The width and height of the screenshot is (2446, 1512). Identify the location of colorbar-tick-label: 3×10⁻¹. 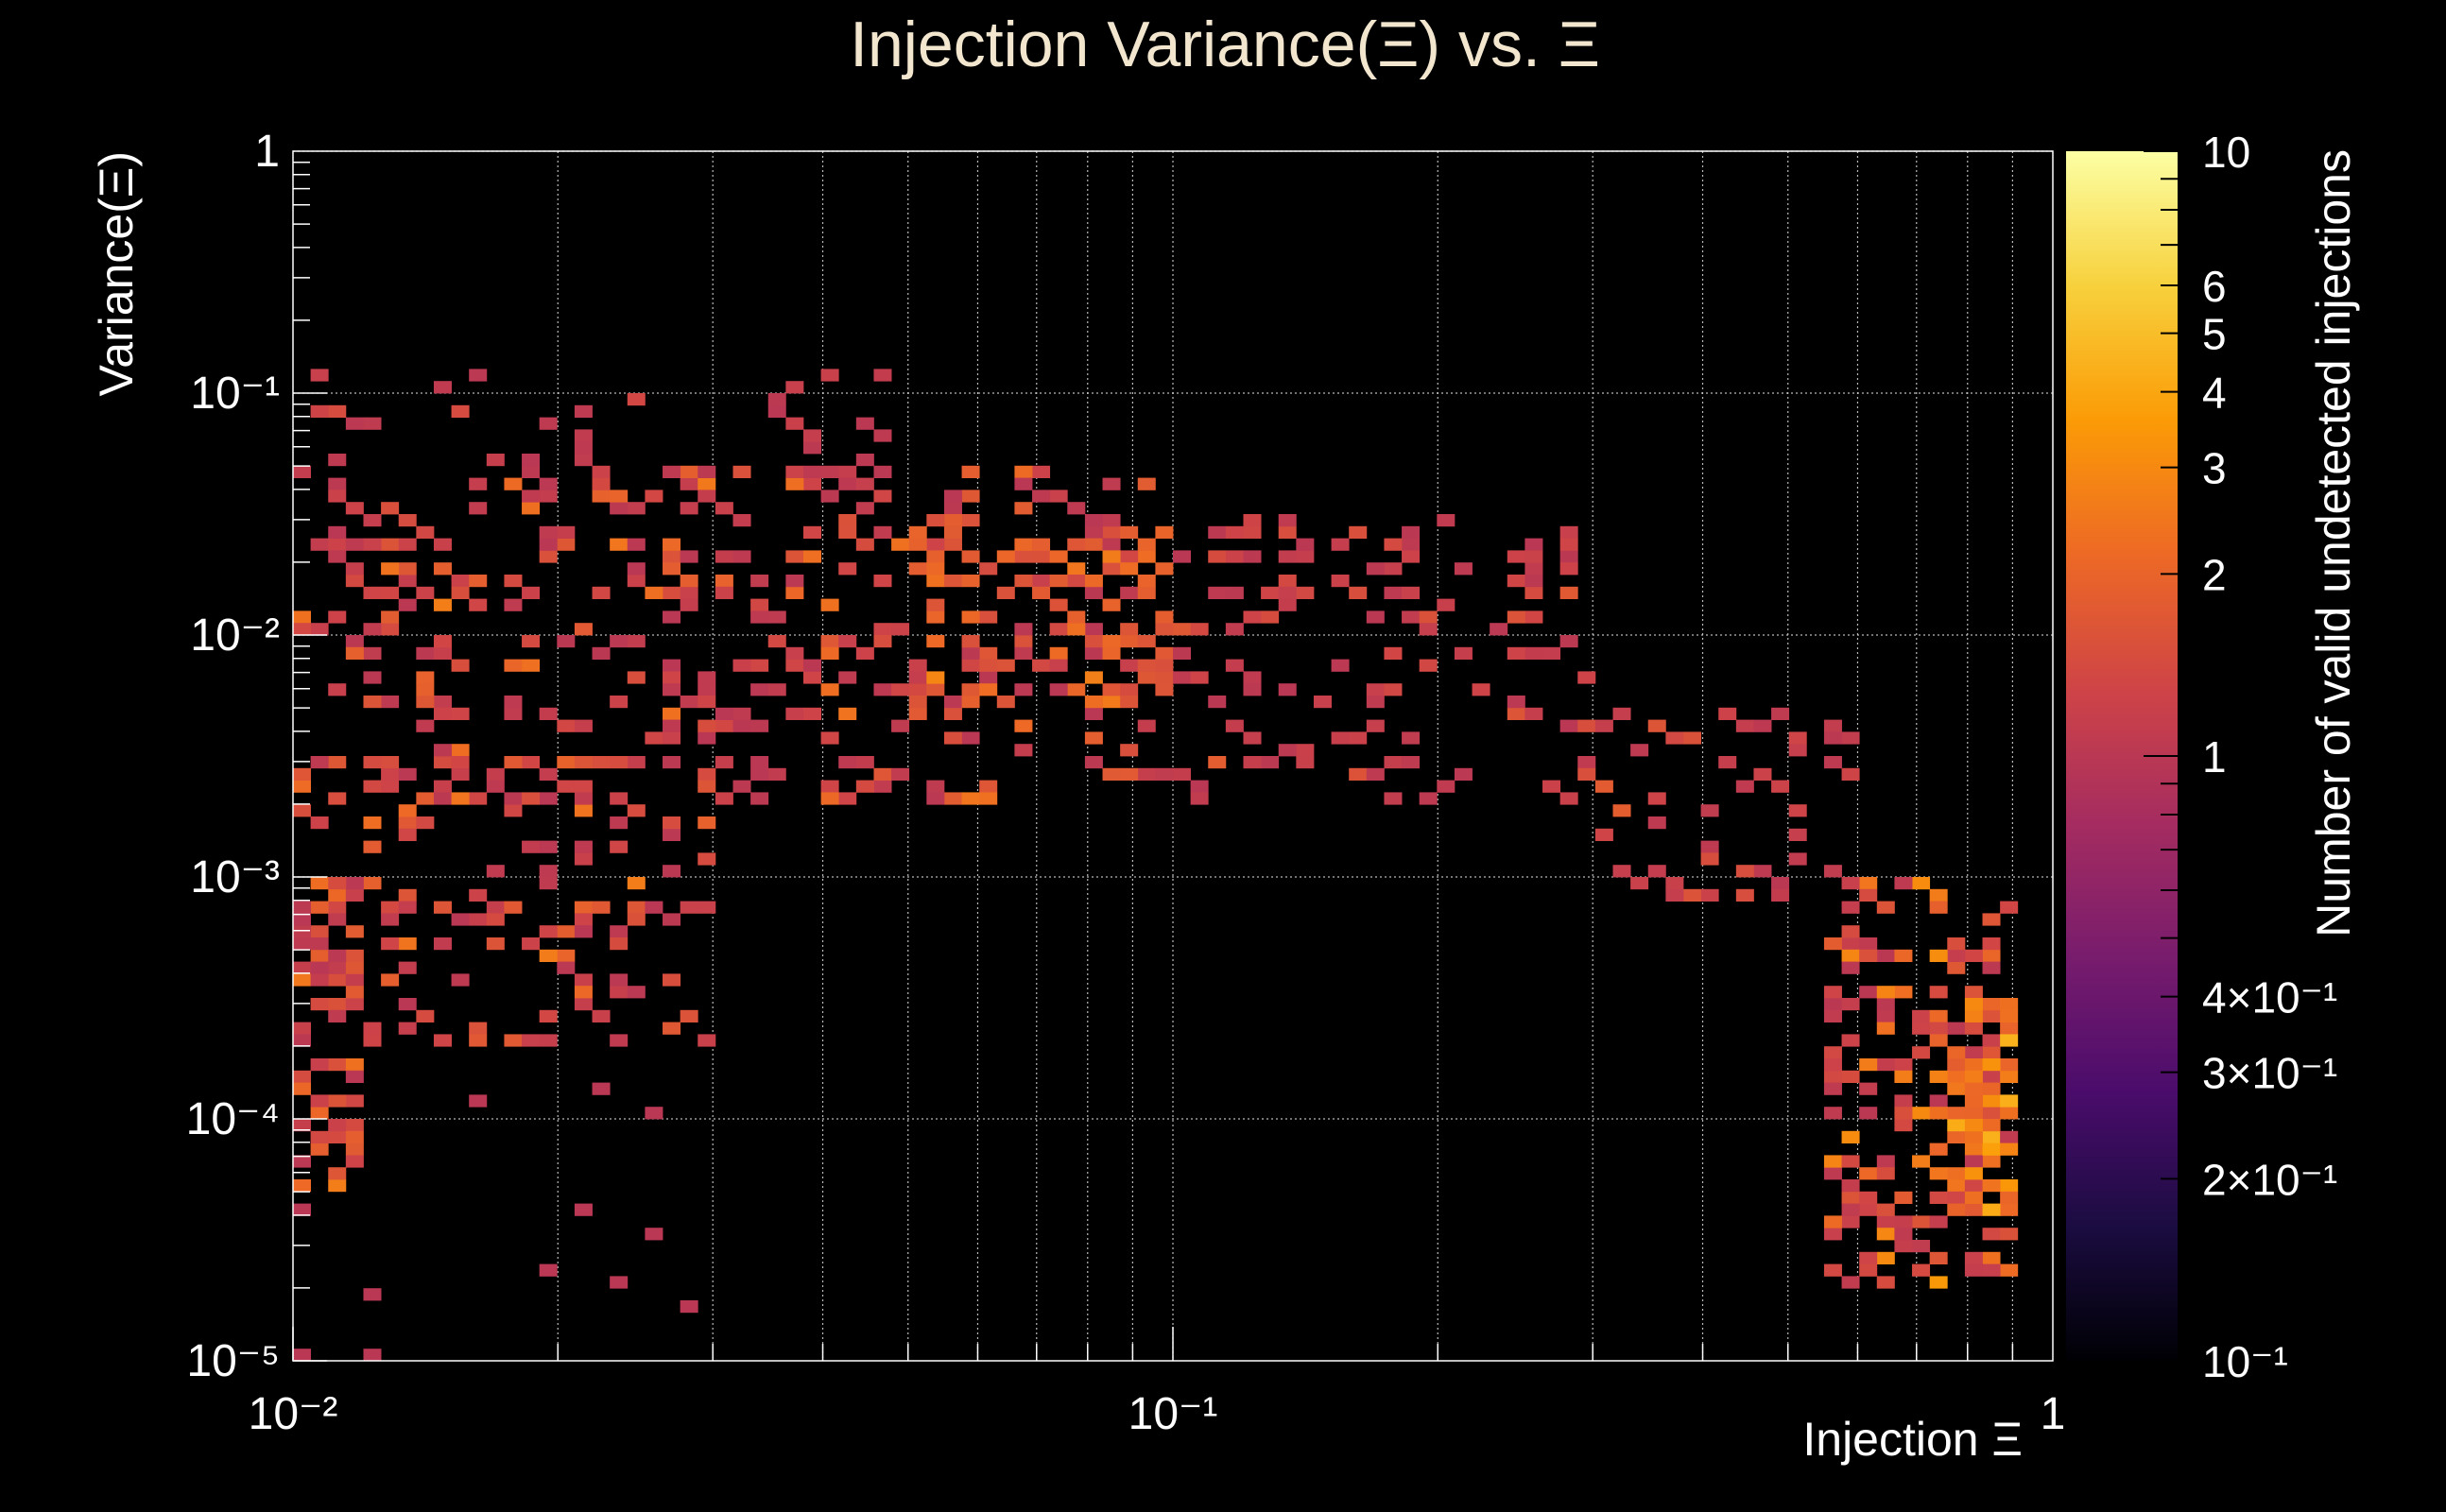
(2269, 1073).